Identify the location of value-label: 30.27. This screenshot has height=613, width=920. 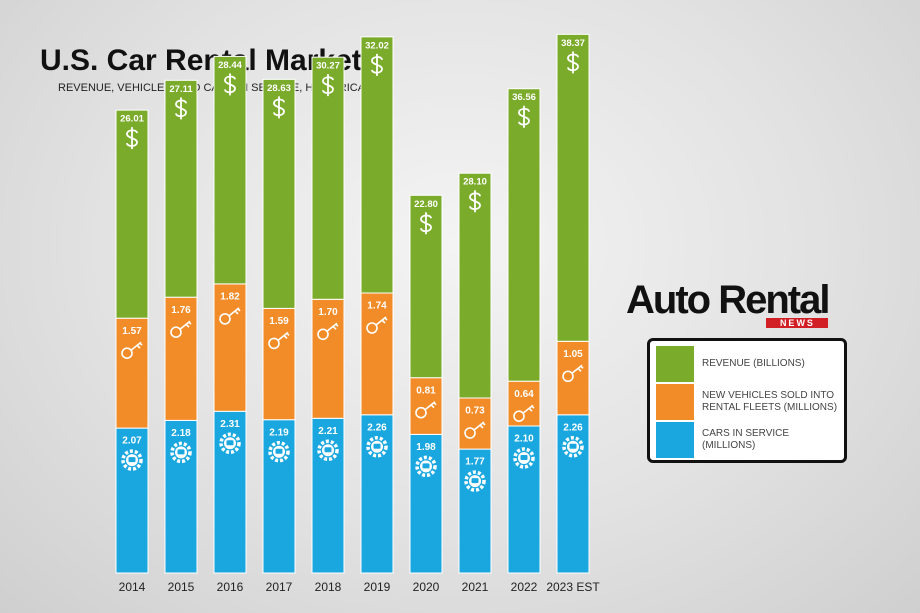
(328, 66).